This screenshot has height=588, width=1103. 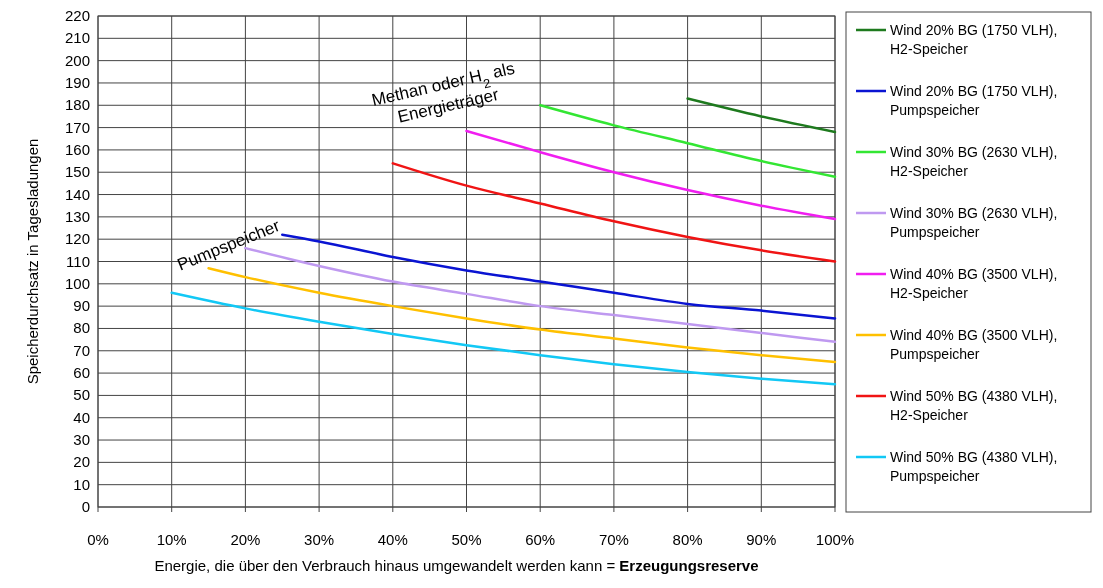 What do you see at coordinates (974, 161) in the screenshot?
I see `legend-label: Wind 30% BG (2630 VLH), H2-Speicher` at bounding box center [974, 161].